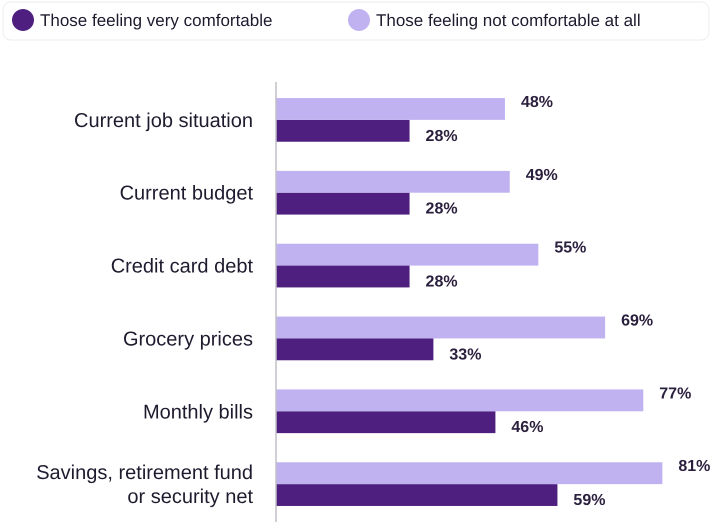 The image size is (711, 522). What do you see at coordinates (187, 193) in the screenshot?
I see `y-tick-label: Current budget` at bounding box center [187, 193].